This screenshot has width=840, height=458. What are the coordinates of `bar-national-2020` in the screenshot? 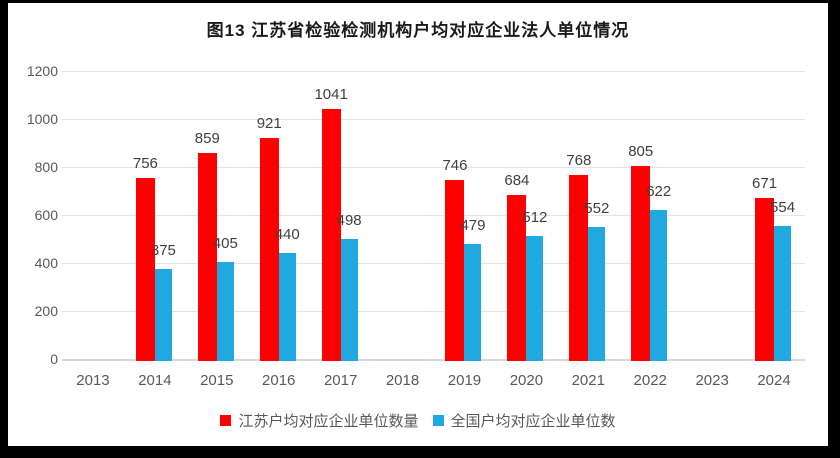 It's located at (535, 298).